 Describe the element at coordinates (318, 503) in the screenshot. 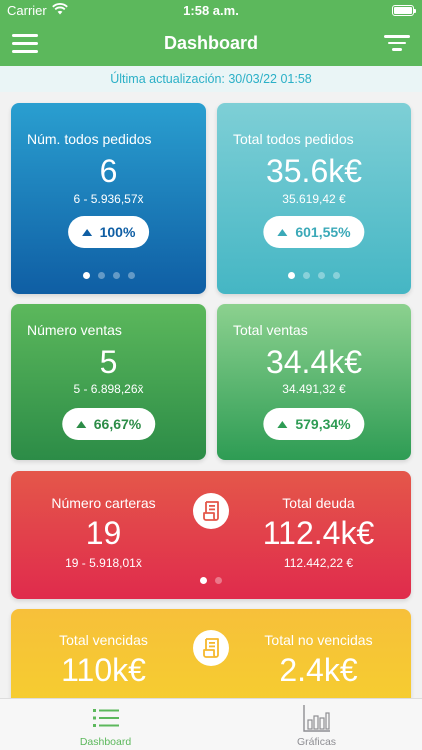

I see `card-right-title: Total deuda` at that location.